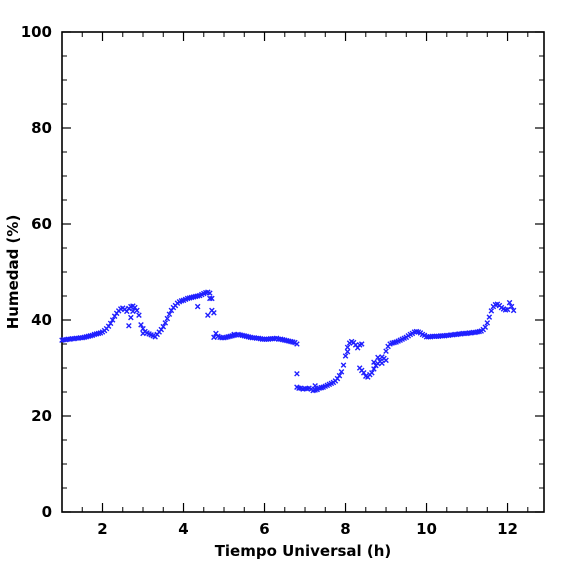 The width and height of the screenshot is (574, 578). Describe the element at coordinates (345, 529) in the screenshot. I see `x-tick-label: 8` at that location.